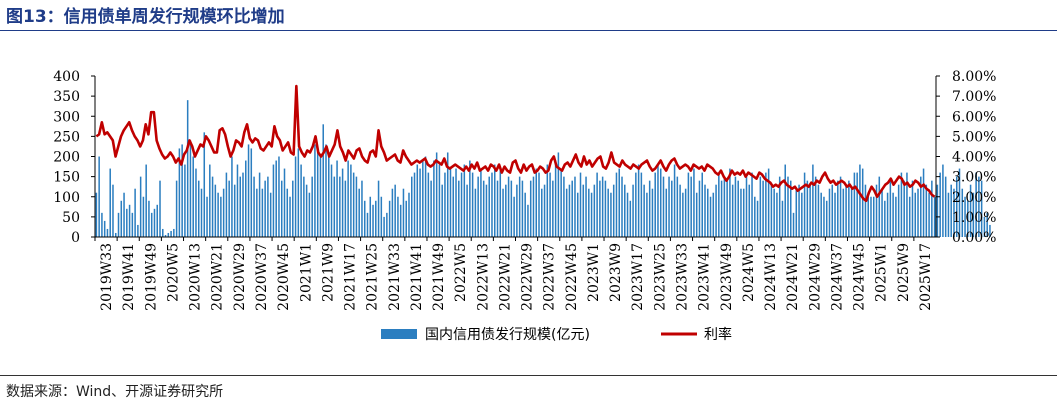  What do you see at coordinates (395, 277) in the screenshot?
I see `x-tick-label: 2021W33` at bounding box center [395, 277].